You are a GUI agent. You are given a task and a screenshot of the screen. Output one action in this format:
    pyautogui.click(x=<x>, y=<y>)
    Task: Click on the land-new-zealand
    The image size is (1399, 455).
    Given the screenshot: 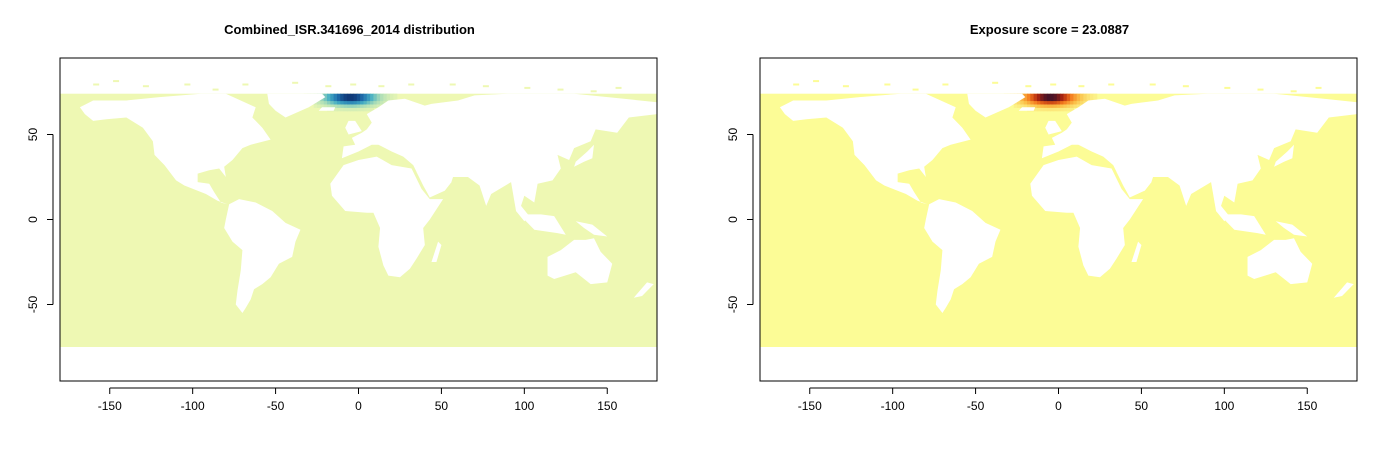 What is the action you would take?
    pyautogui.click(x=1343, y=290)
    